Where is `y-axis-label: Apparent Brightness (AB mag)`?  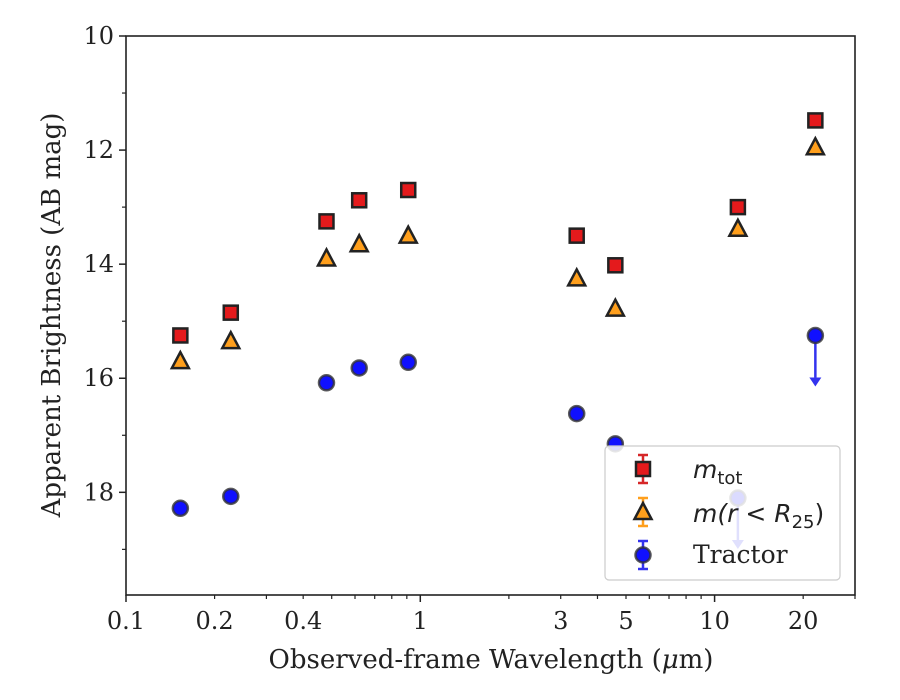
y-axis-label: Apparent Brightness (AB mag) is located at coordinates (52, 316).